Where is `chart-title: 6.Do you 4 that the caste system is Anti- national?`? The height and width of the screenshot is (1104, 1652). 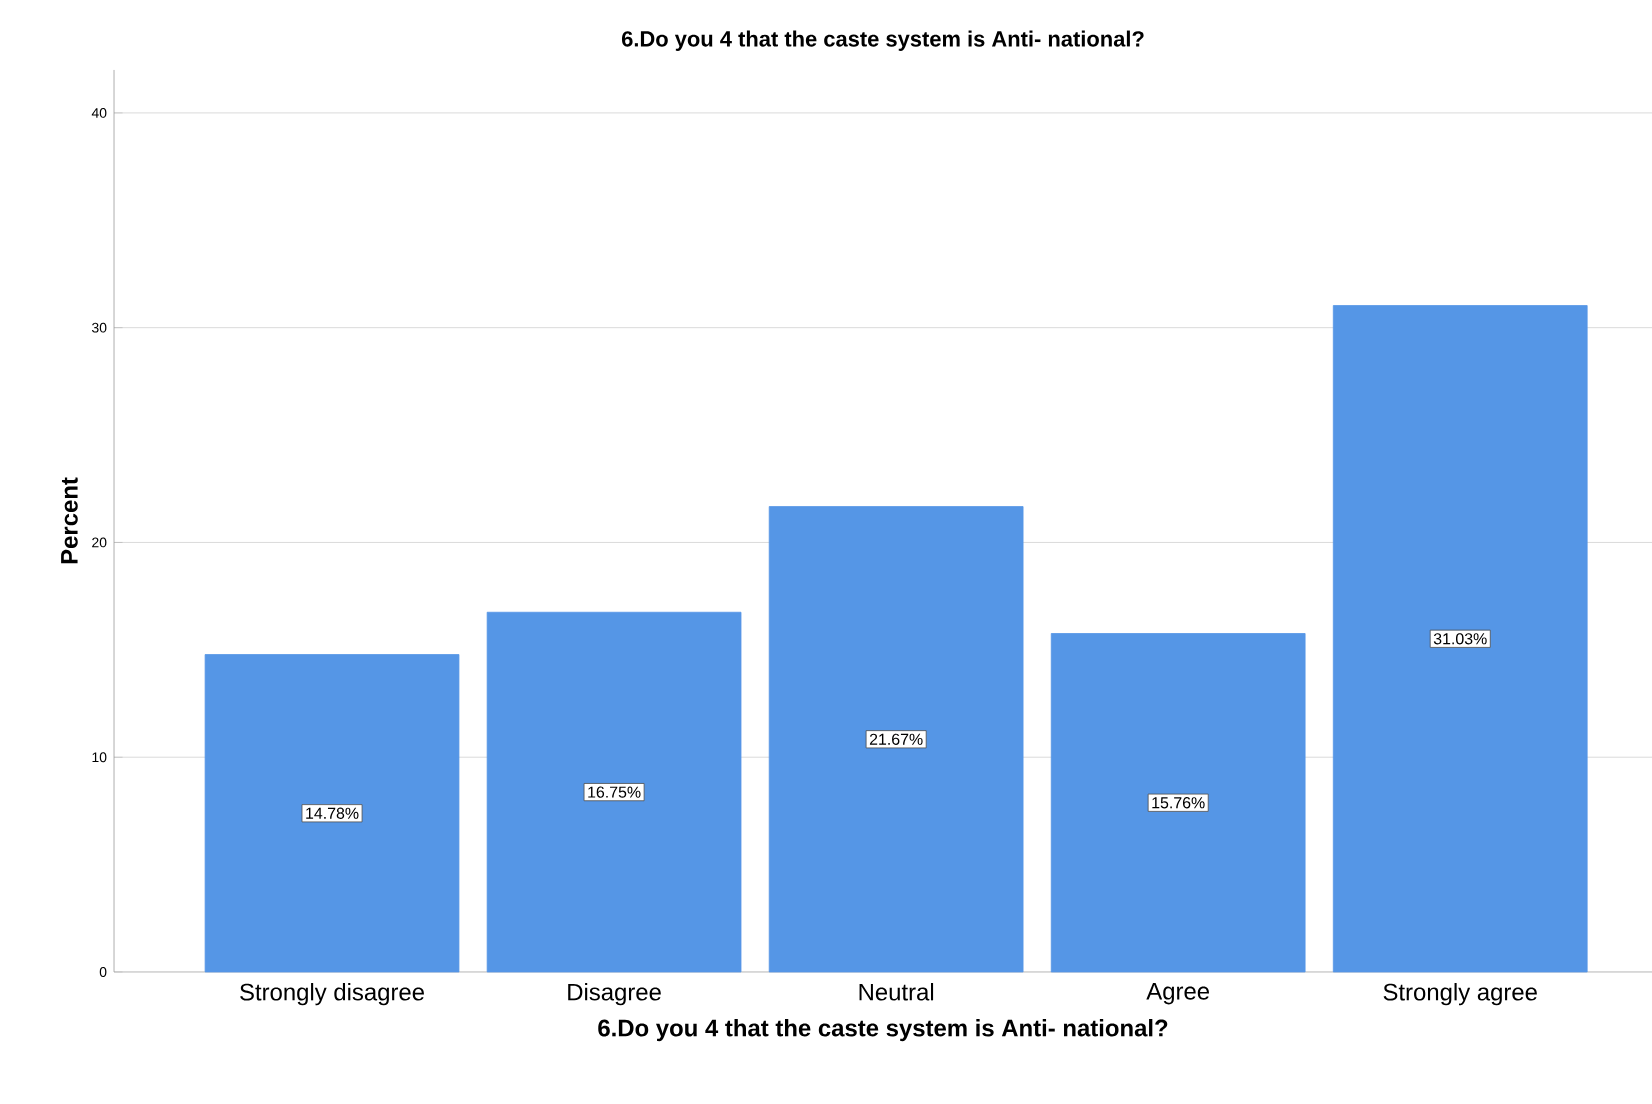
chart-title: 6.Do you 4 that the caste system is Anti- national? is located at coordinates (882, 40).